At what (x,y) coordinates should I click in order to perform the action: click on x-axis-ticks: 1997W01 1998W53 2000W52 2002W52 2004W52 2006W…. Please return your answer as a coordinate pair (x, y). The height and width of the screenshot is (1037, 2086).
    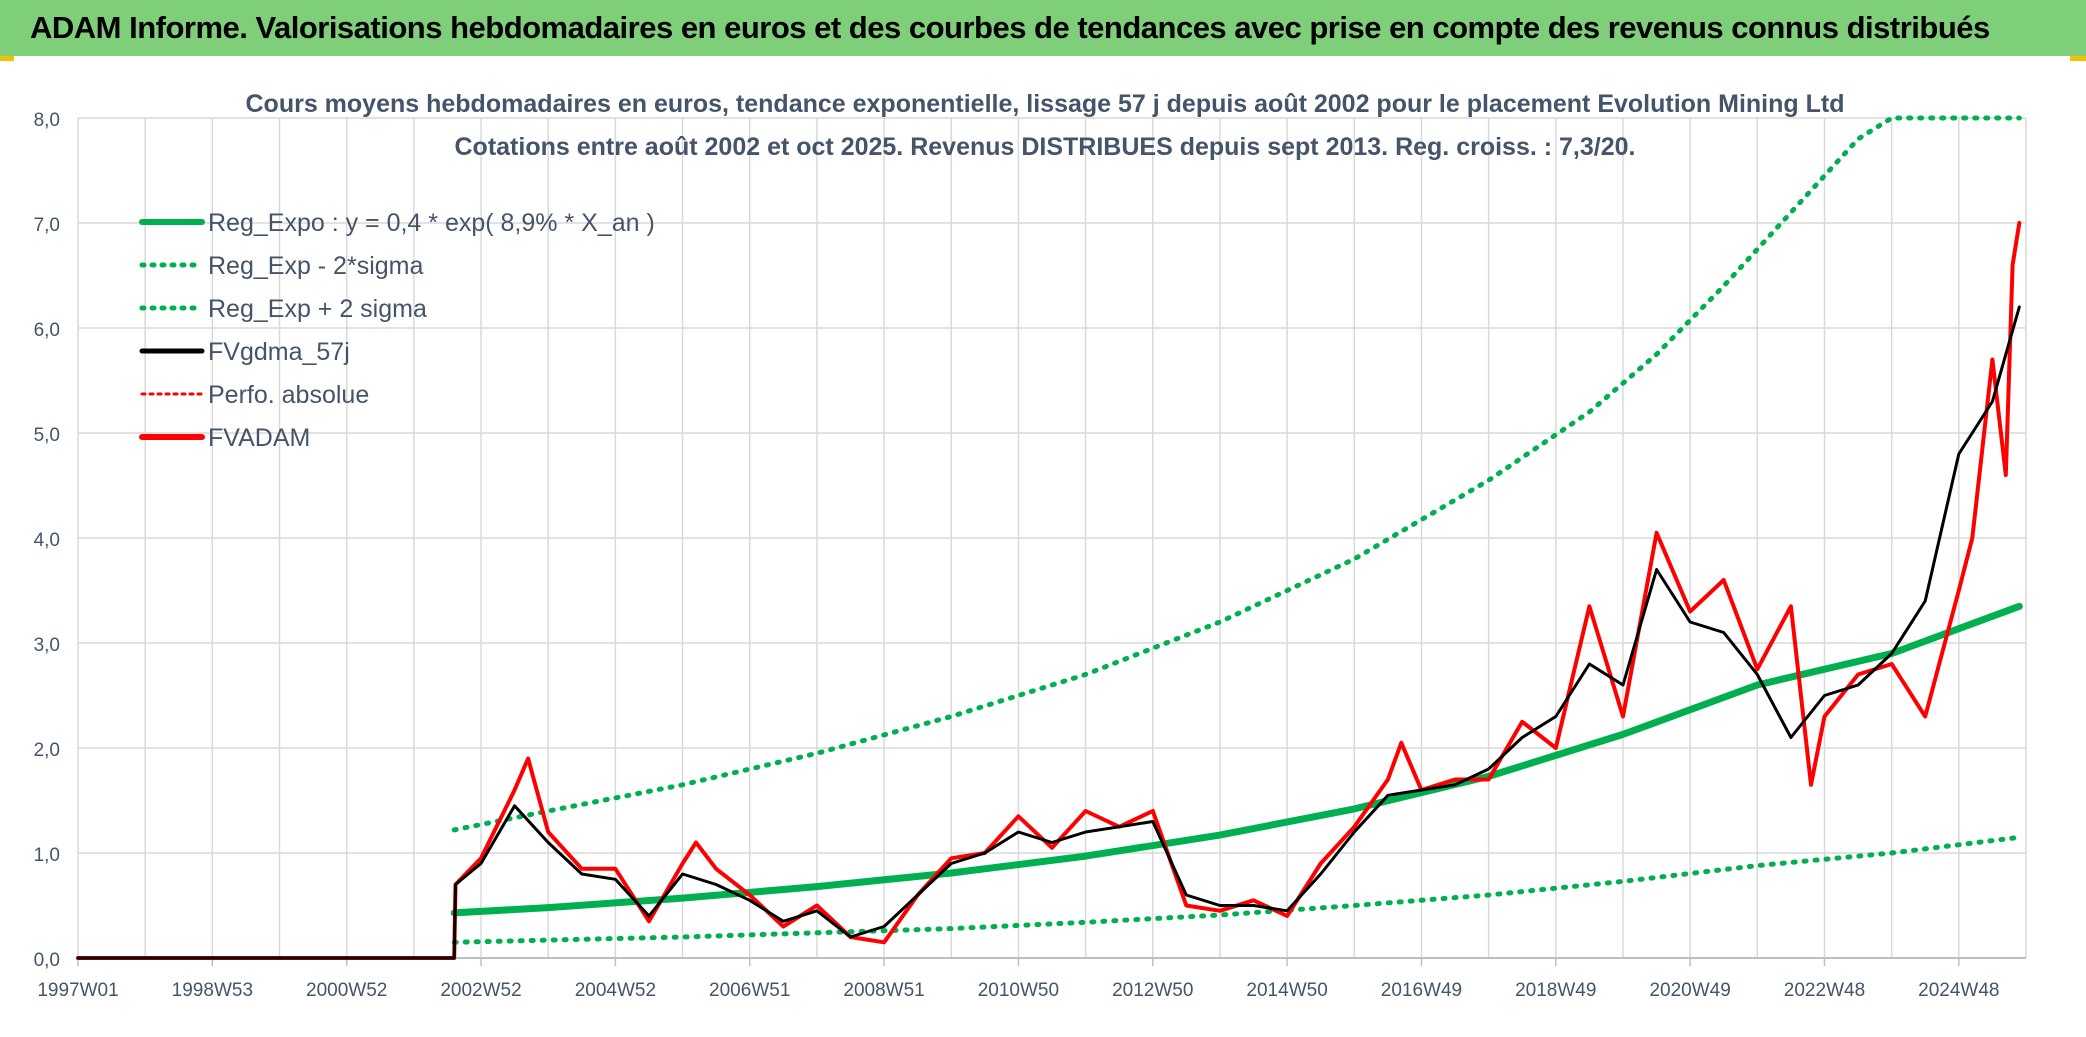
    Looking at the image, I should click on (1018, 979).